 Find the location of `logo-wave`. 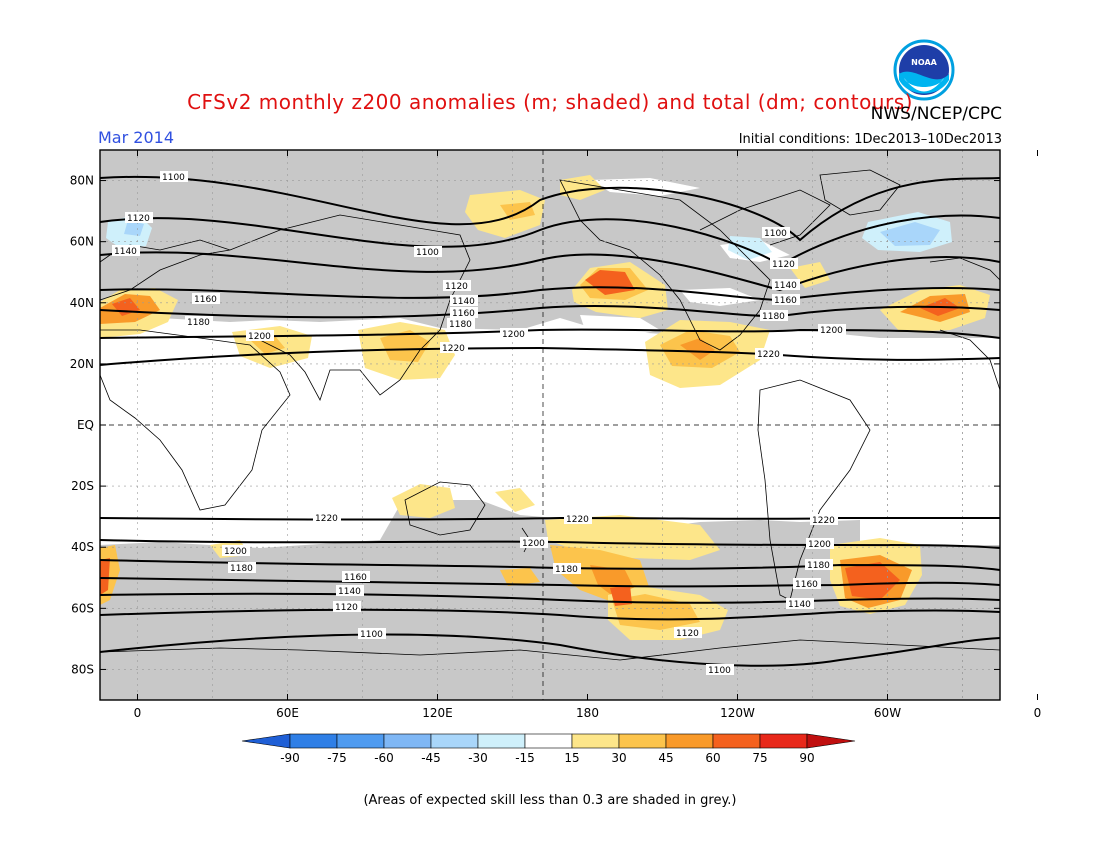

logo-wave is located at coordinates (924, 82).